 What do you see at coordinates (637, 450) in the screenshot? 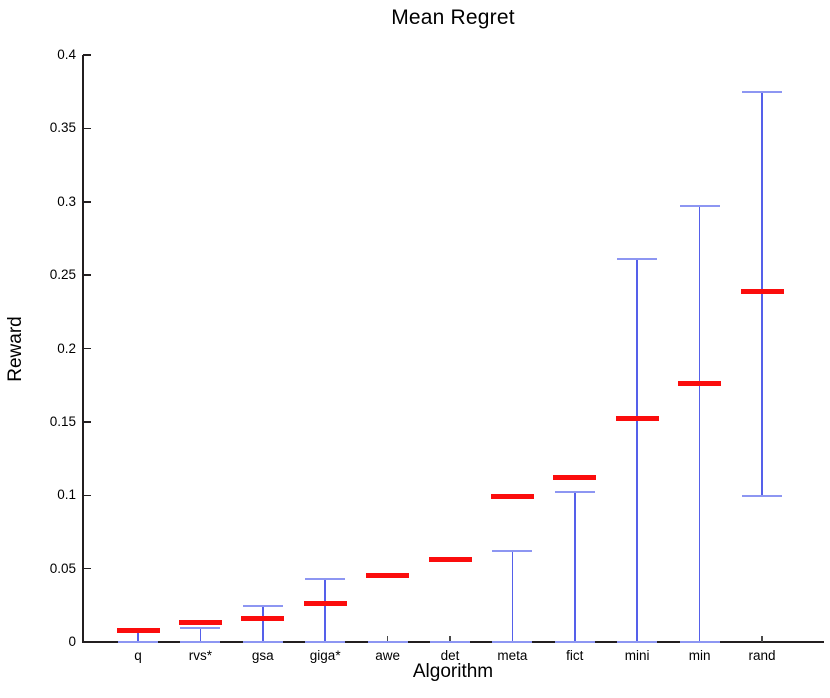
I see `whisker-line-mini` at bounding box center [637, 450].